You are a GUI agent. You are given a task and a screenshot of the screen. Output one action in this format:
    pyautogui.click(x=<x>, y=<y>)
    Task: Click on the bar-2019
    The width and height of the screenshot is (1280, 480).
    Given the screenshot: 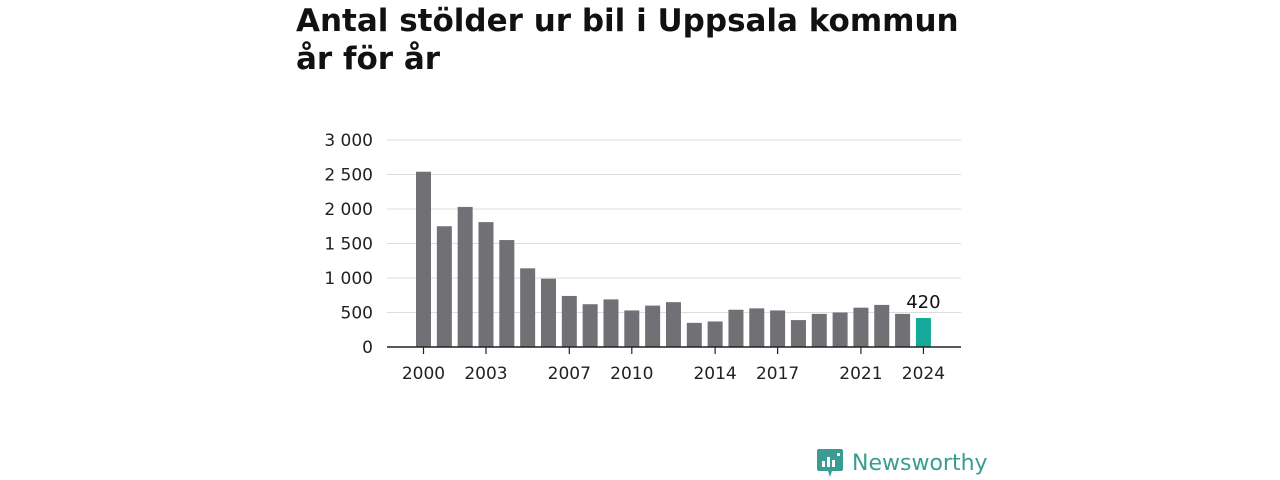 What is the action you would take?
    pyautogui.click(x=819, y=330)
    